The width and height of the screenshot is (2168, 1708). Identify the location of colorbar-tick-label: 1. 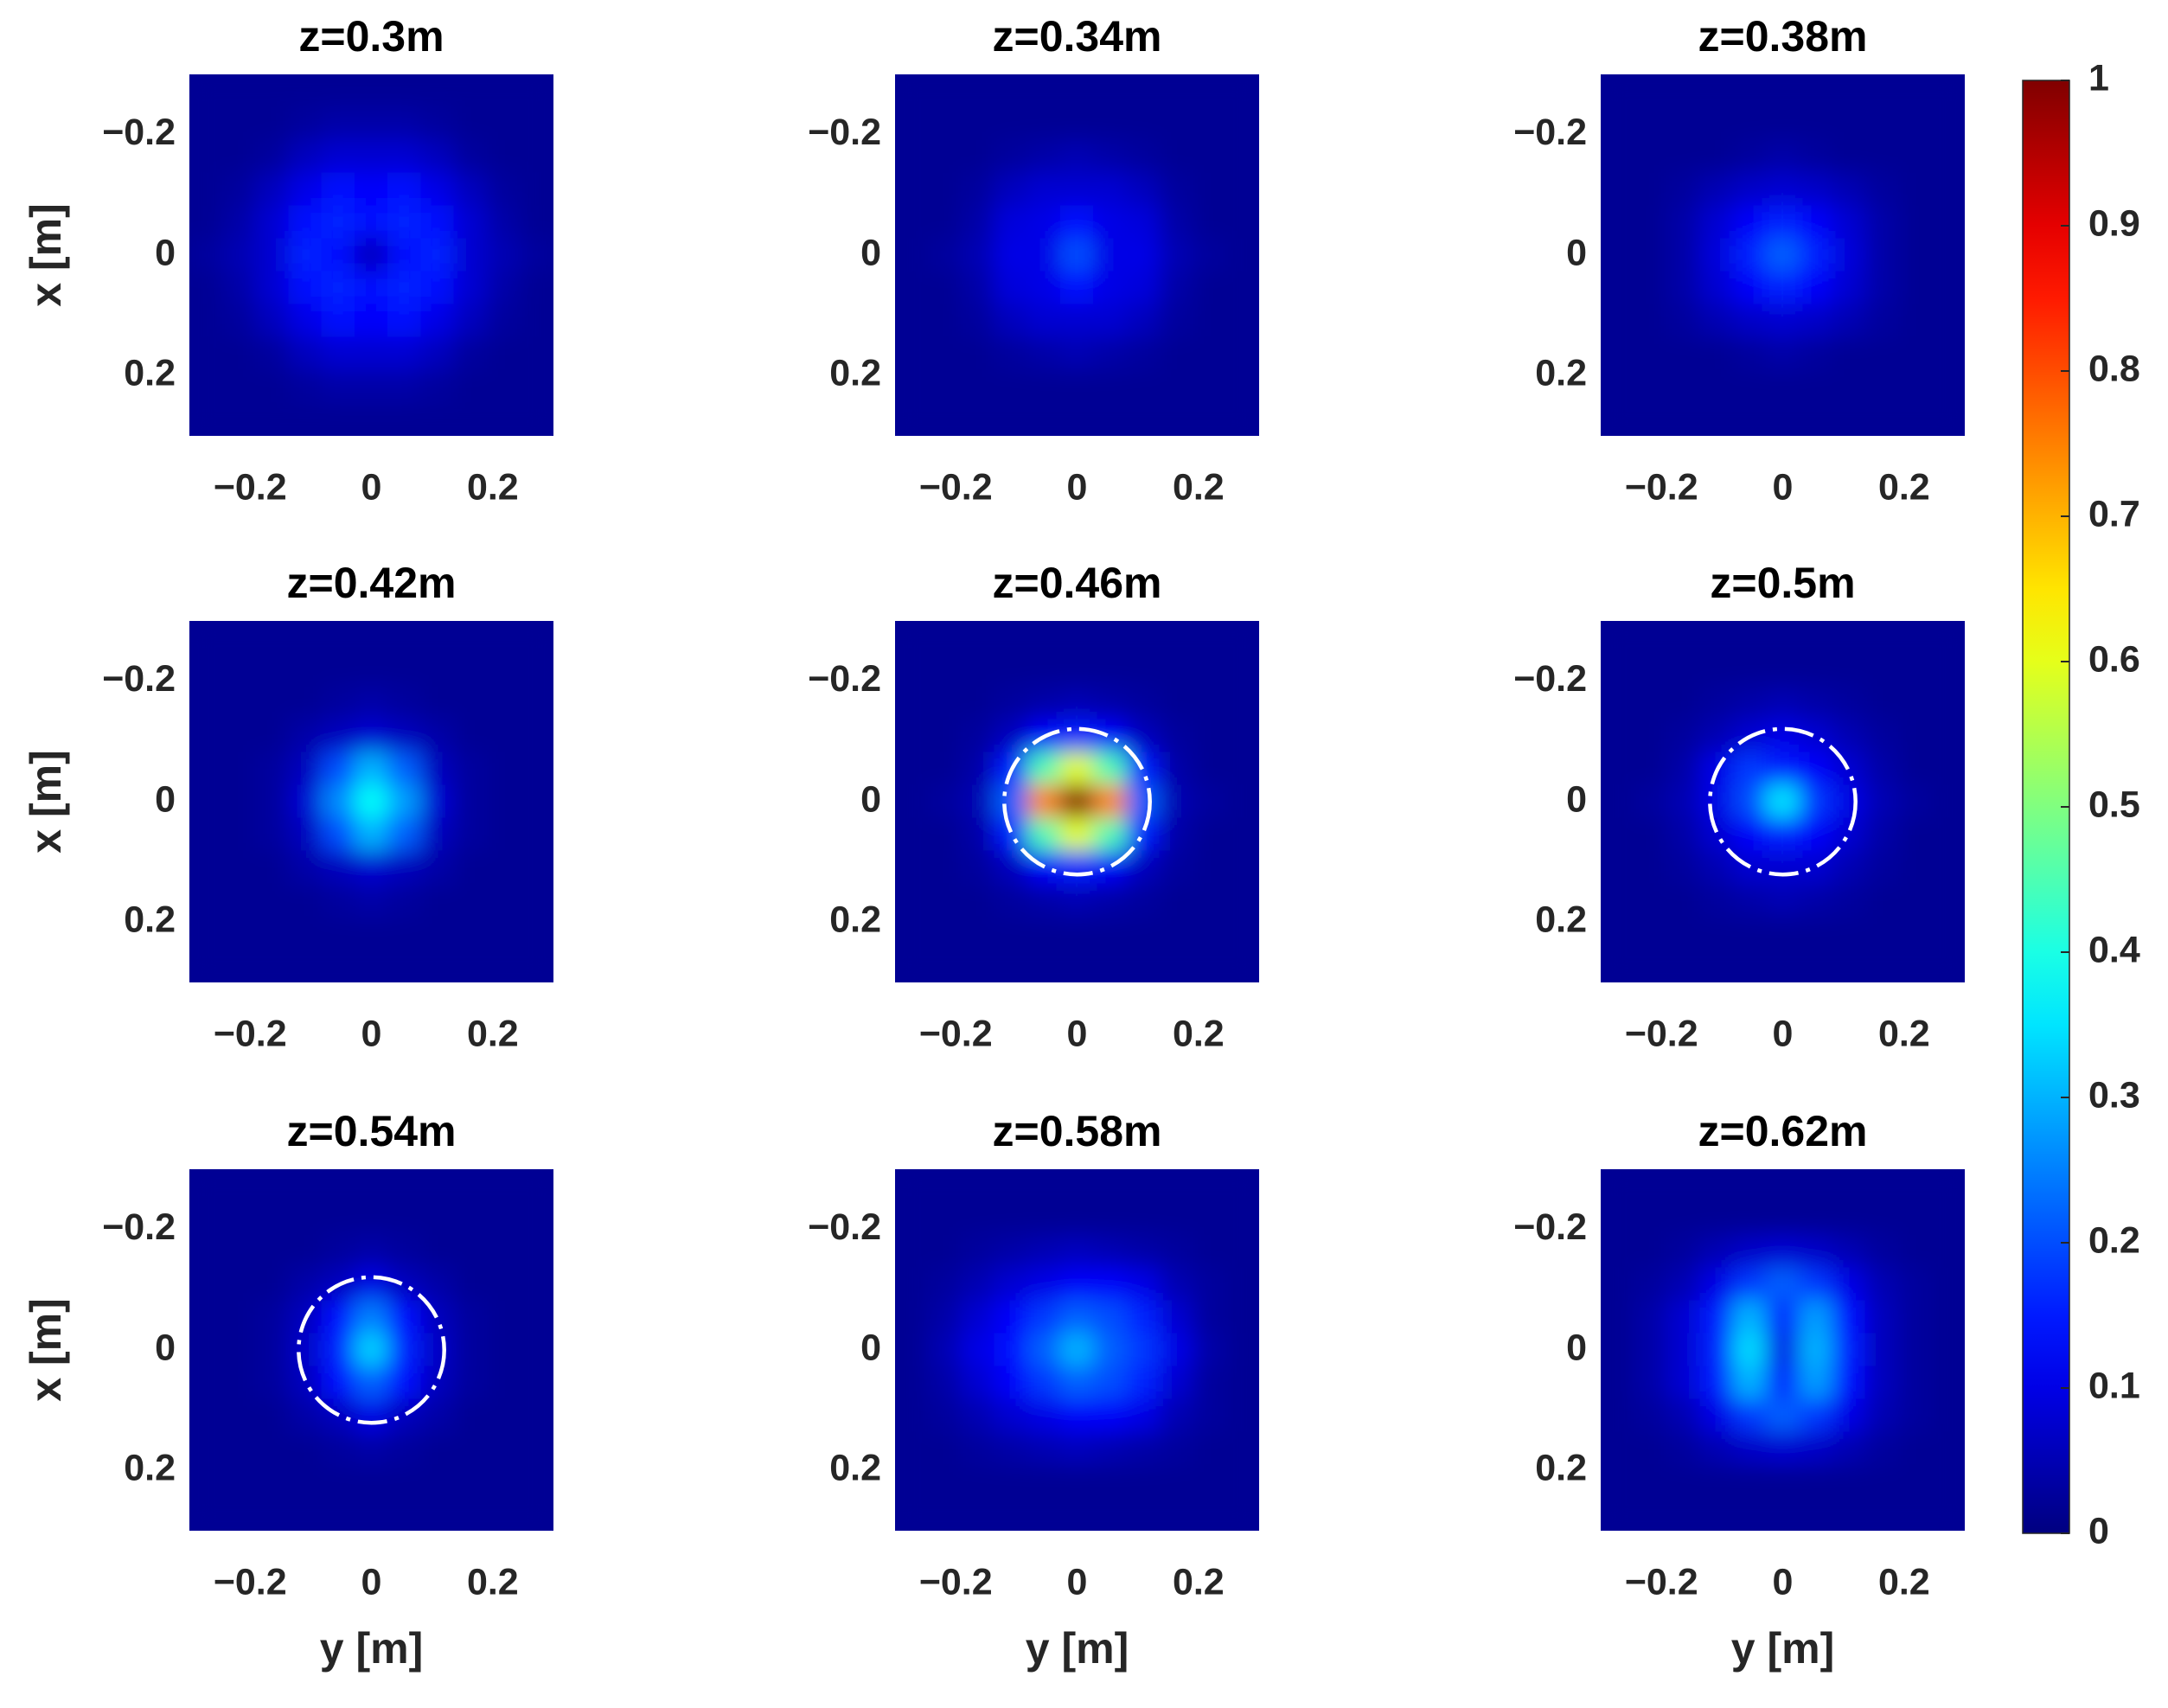
(2098, 78).